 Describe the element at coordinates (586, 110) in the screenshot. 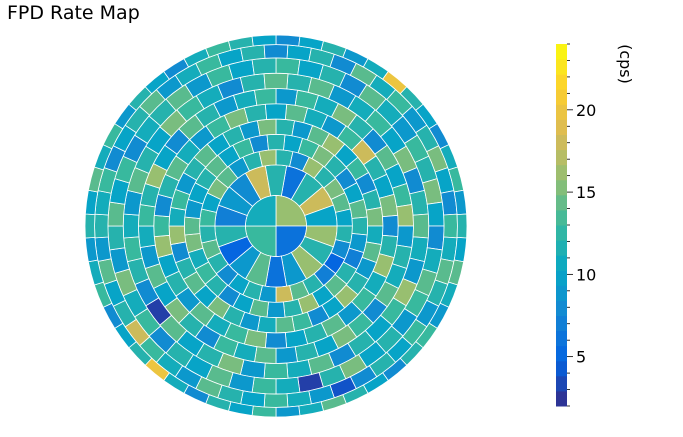

I see `colorbar-tick-label: 20` at that location.